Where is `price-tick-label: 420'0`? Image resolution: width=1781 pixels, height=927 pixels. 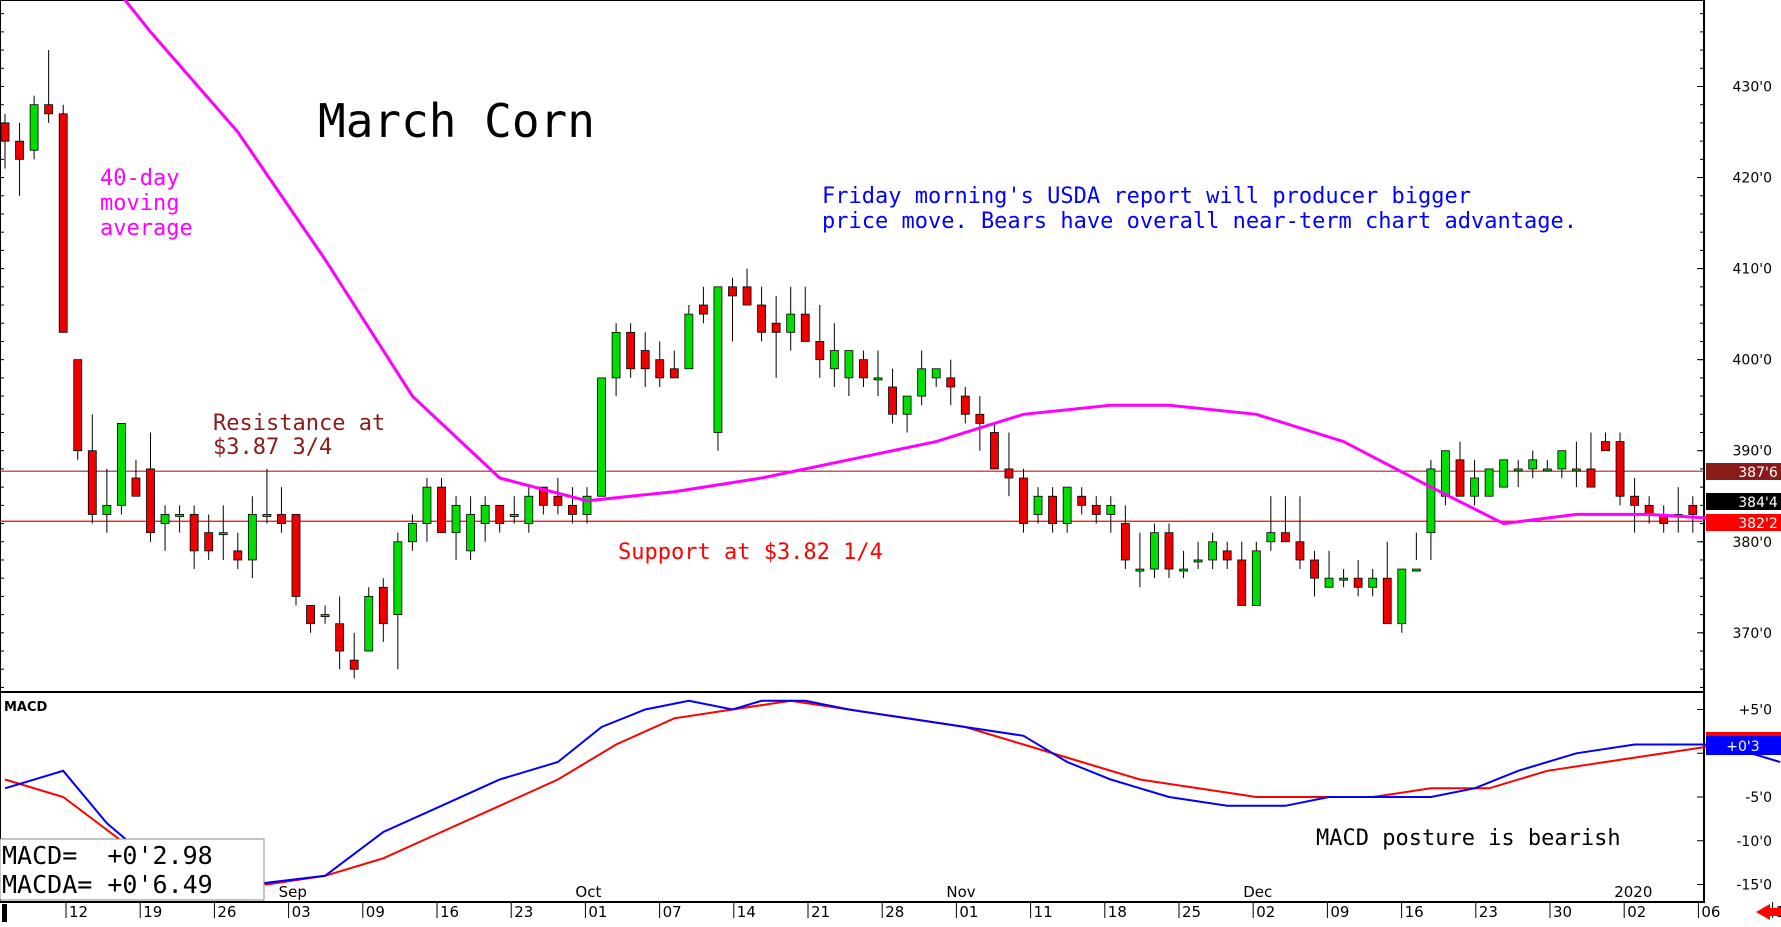 price-tick-label: 420'0 is located at coordinates (1752, 179).